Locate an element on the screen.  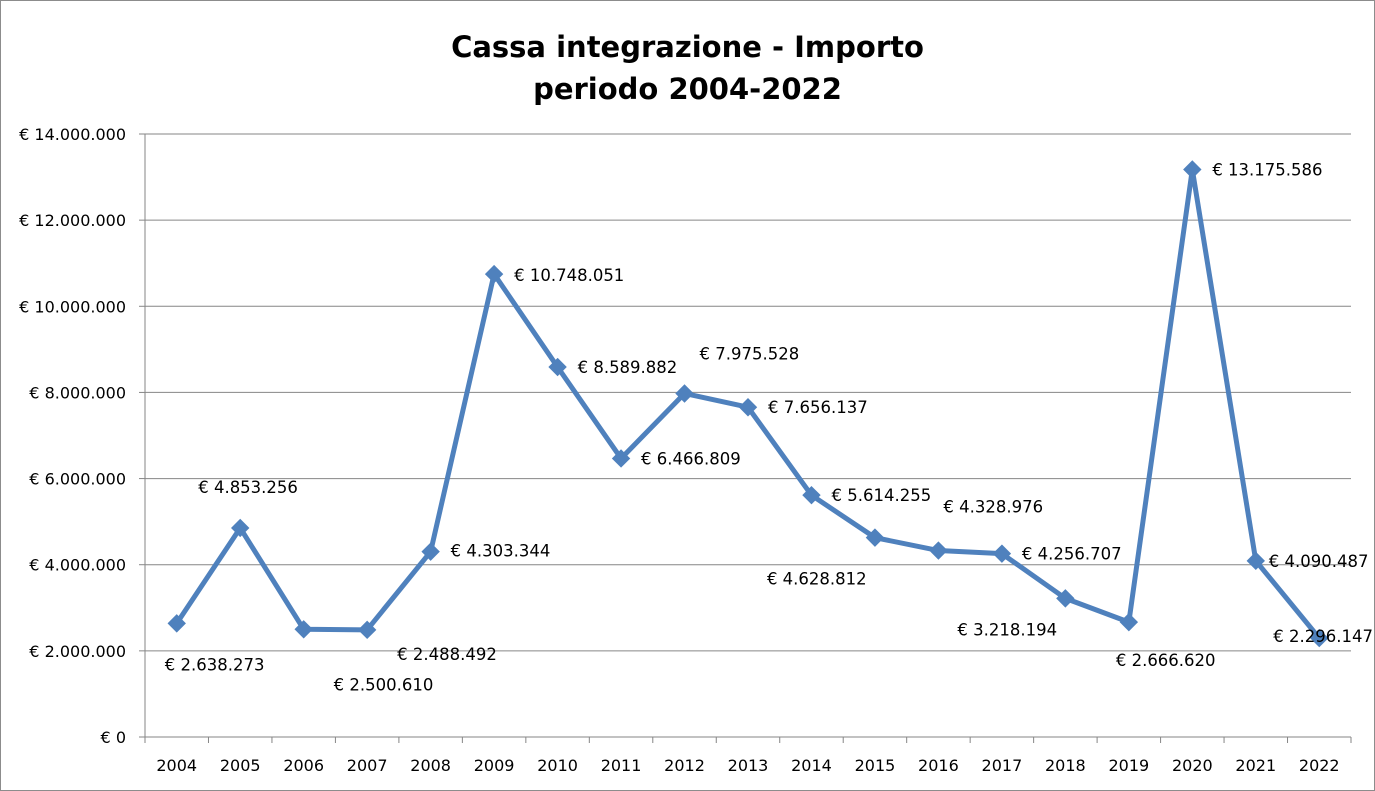
data-label: € 7.656.137 is located at coordinates (818, 407).